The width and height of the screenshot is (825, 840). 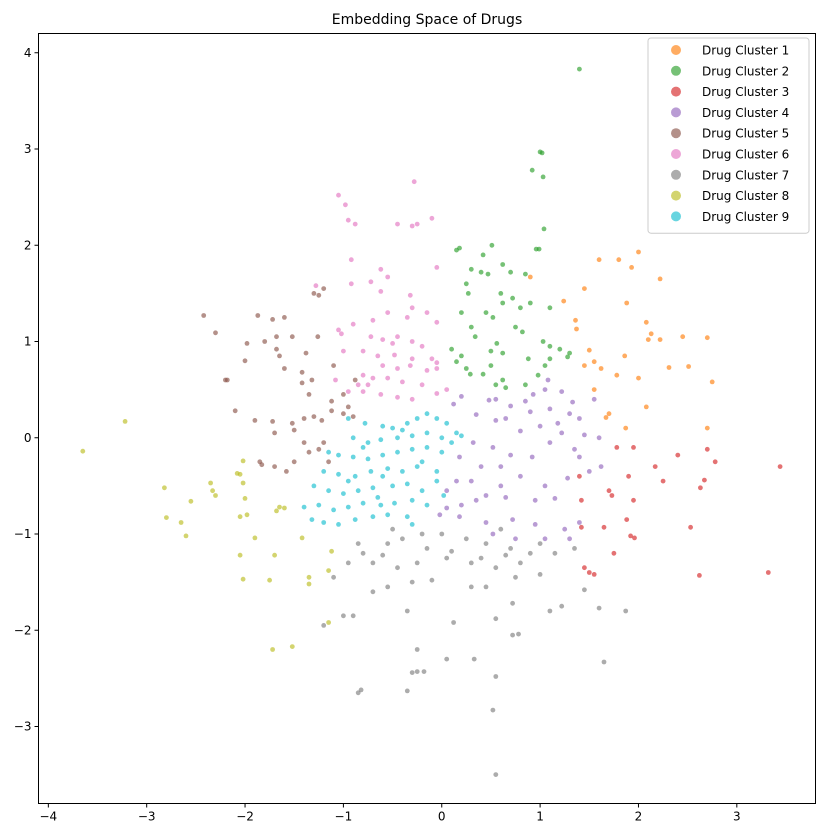 What do you see at coordinates (745, 51) in the screenshot?
I see `legend-label: Drug Cluster 1` at bounding box center [745, 51].